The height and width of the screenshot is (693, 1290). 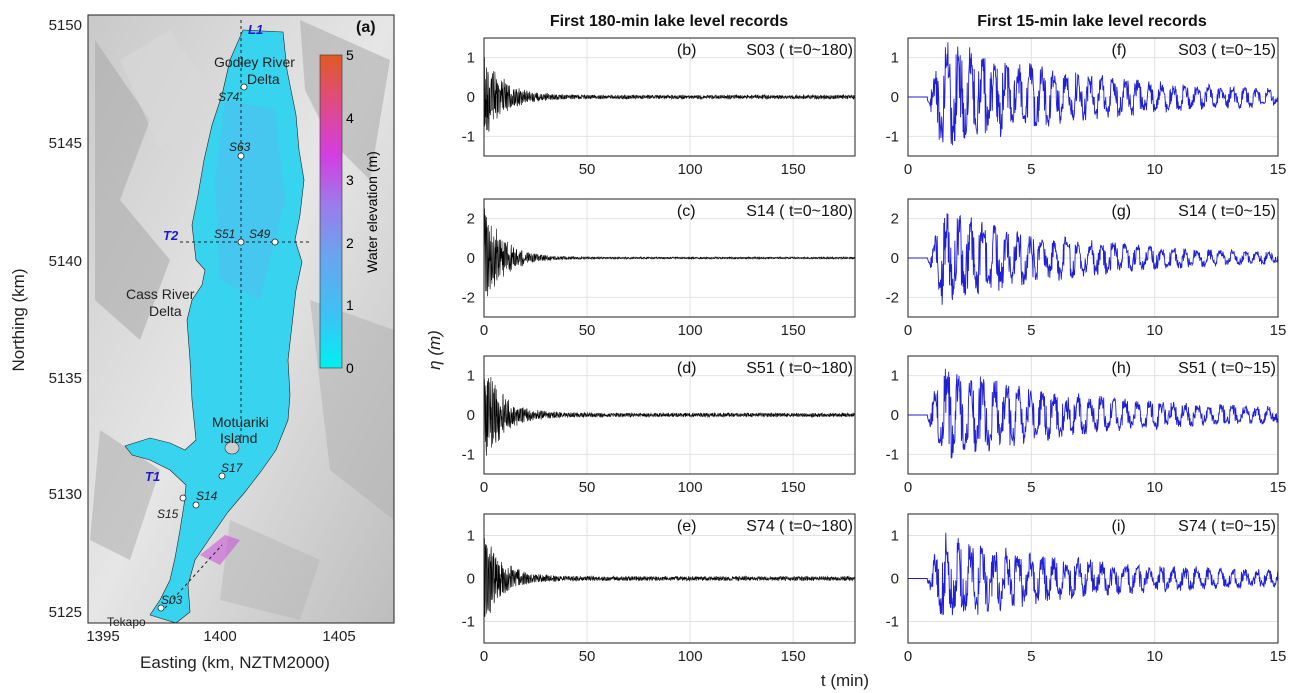 I want to click on plot-frame-b, so click(x=669, y=97).